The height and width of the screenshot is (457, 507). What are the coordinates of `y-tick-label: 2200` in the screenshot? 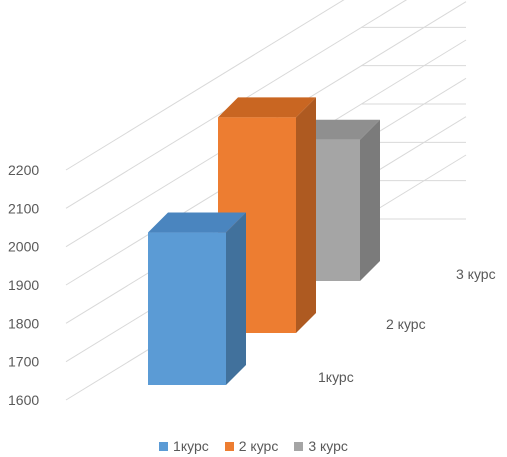 It's located at (23, 170).